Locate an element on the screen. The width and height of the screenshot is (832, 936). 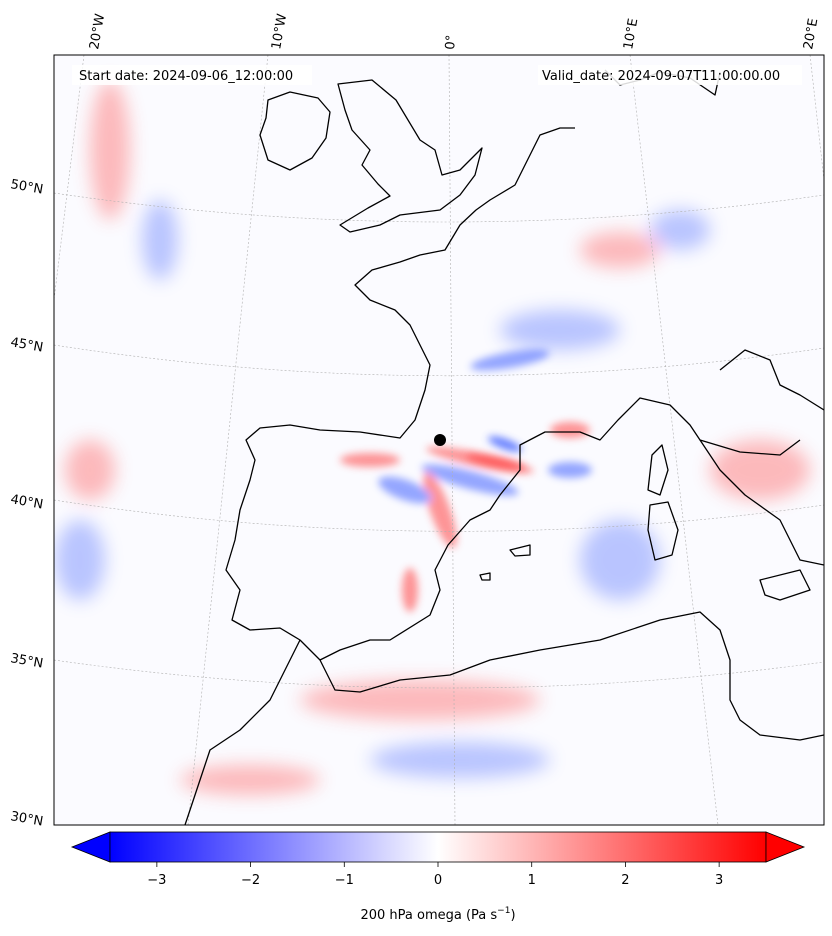
lon-label-20w: 20°W is located at coordinates (97, 32).